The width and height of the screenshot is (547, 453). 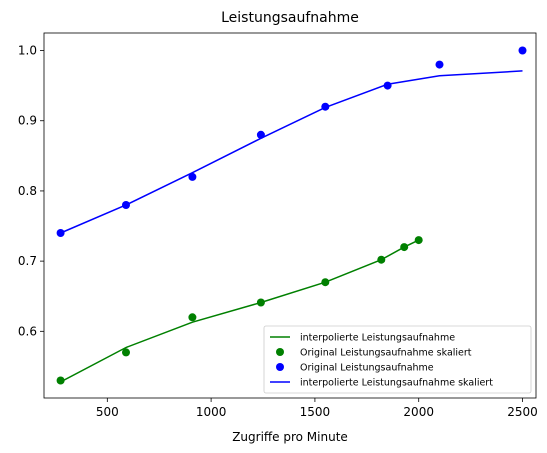 What do you see at coordinates (27, 331) in the screenshot?
I see `y-tick-label: 0.6` at bounding box center [27, 331].